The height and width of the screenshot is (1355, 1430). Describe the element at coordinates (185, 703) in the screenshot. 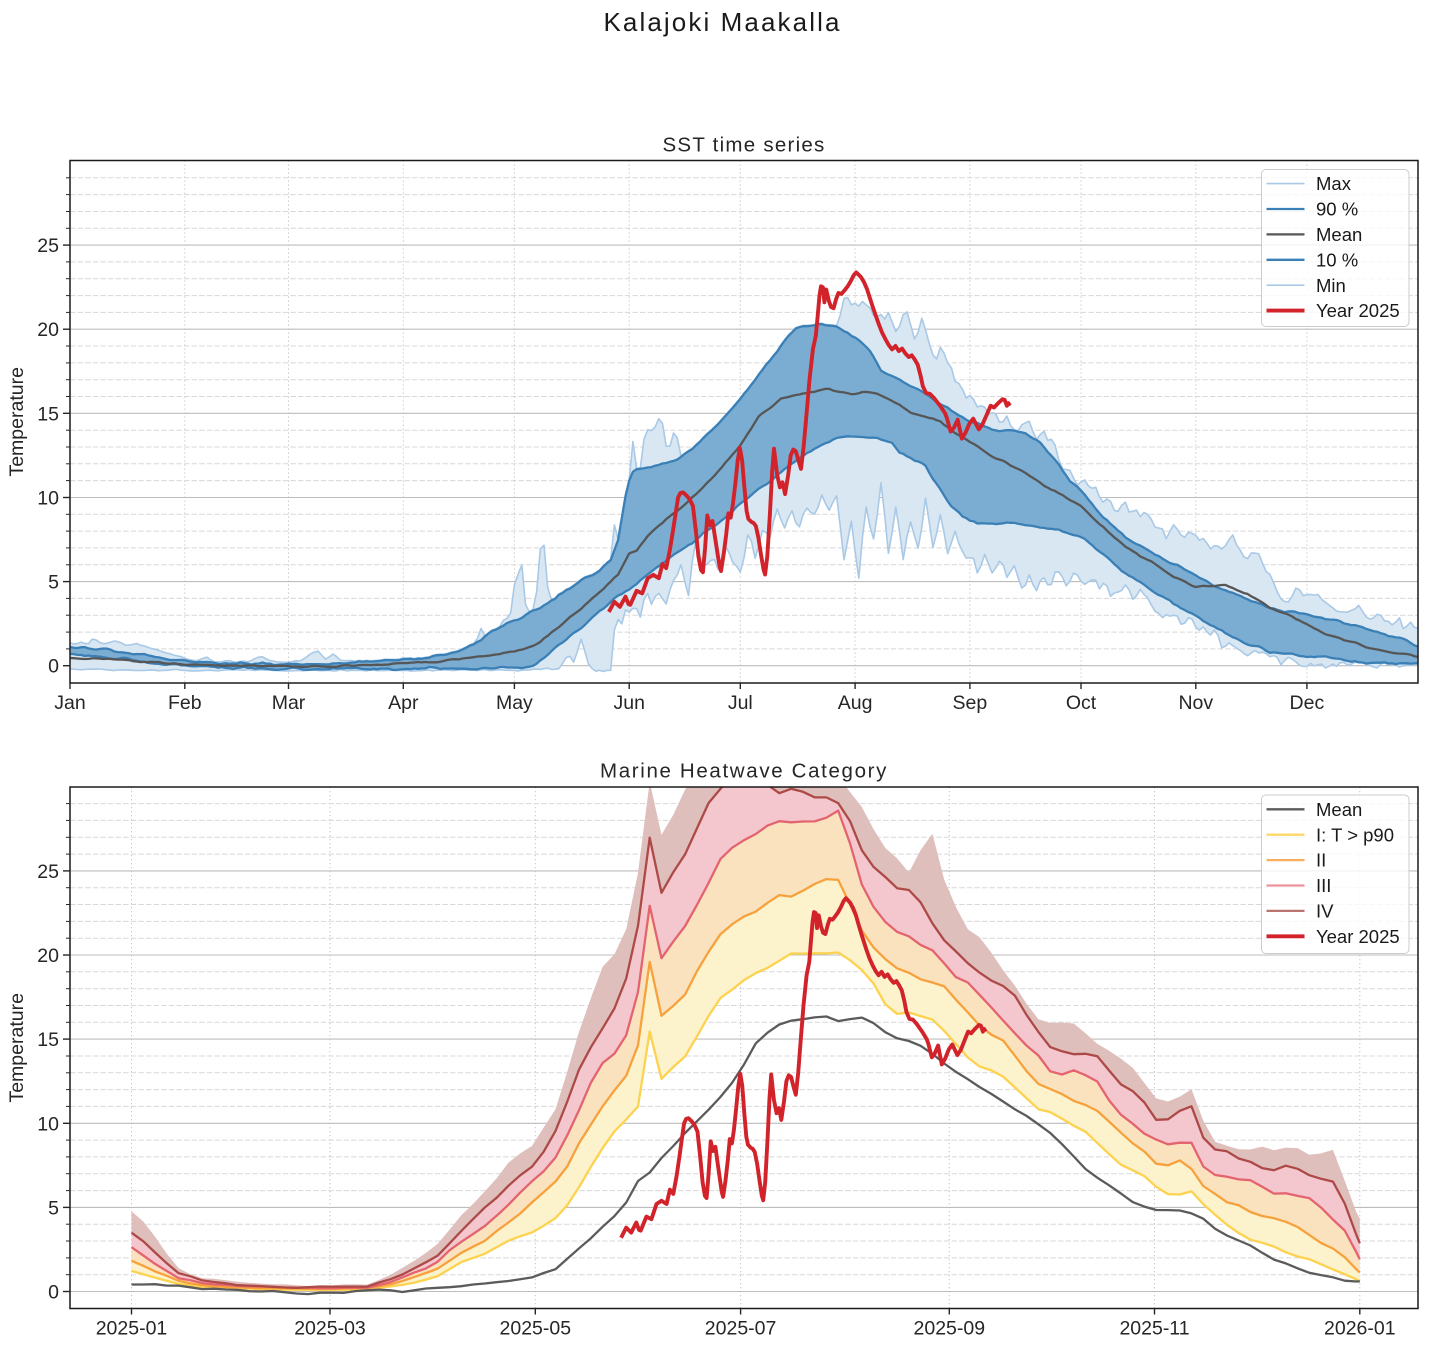

I see `svg-text: Feb` at that location.